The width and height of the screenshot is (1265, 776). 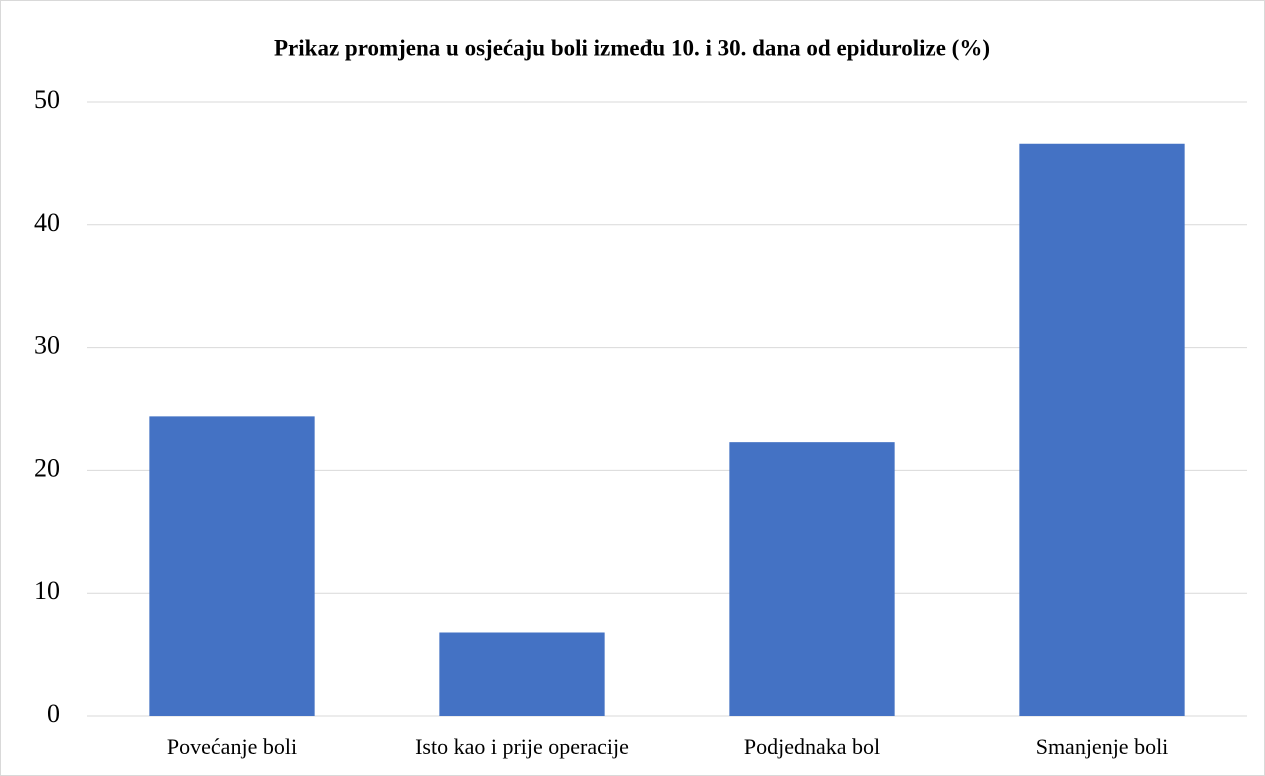 What do you see at coordinates (47, 222) in the screenshot?
I see `y-tick-label: 40` at bounding box center [47, 222].